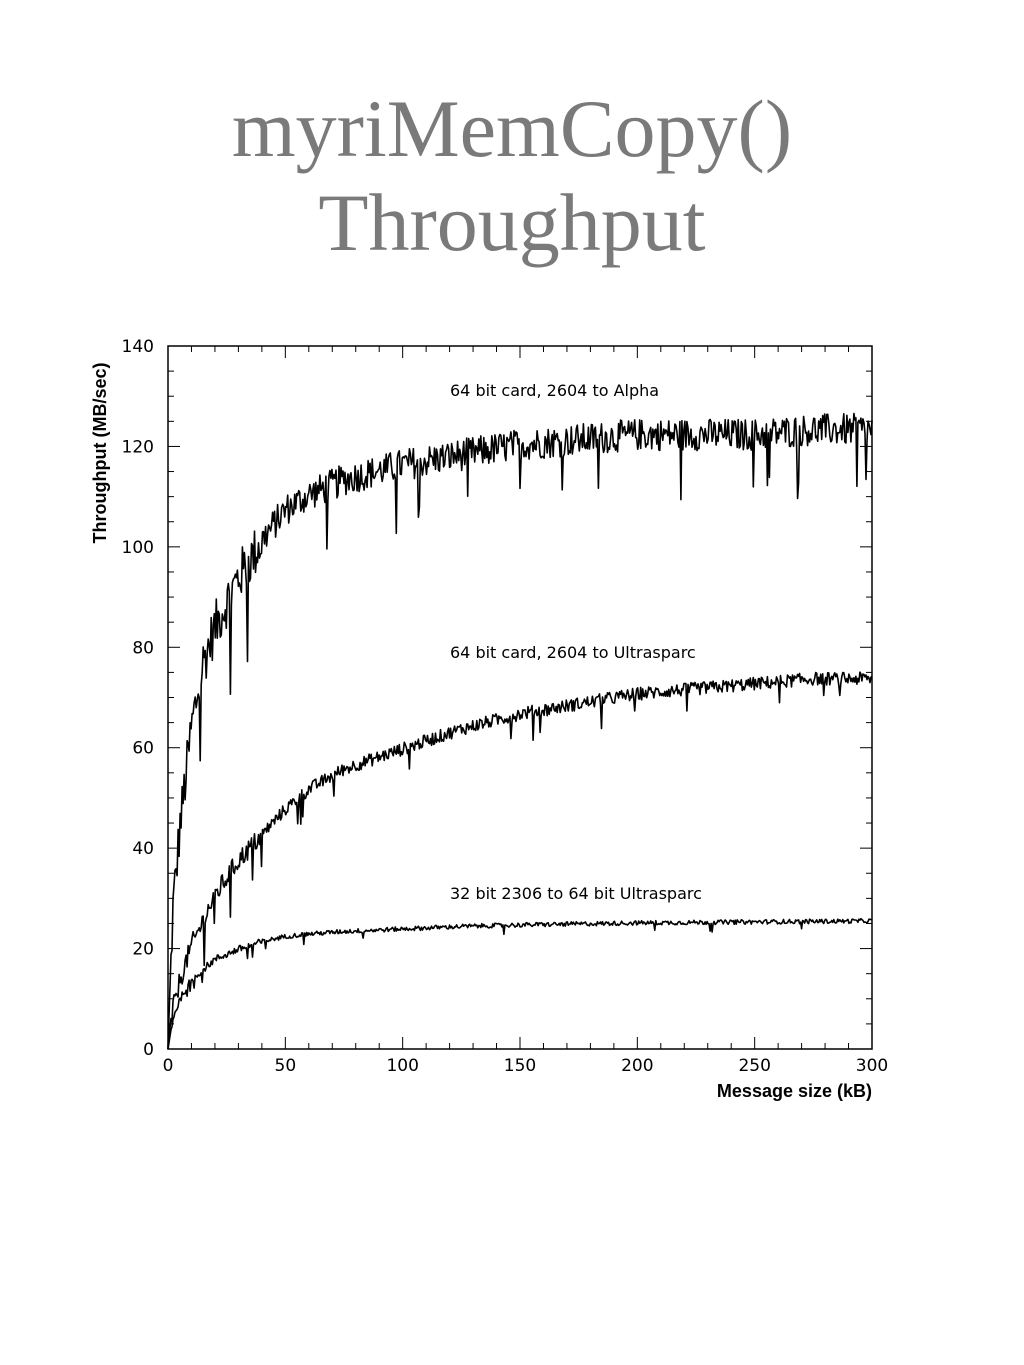 The image size is (1024, 1365). I want to click on slide-title-line-2: Throughput, so click(512, 222).